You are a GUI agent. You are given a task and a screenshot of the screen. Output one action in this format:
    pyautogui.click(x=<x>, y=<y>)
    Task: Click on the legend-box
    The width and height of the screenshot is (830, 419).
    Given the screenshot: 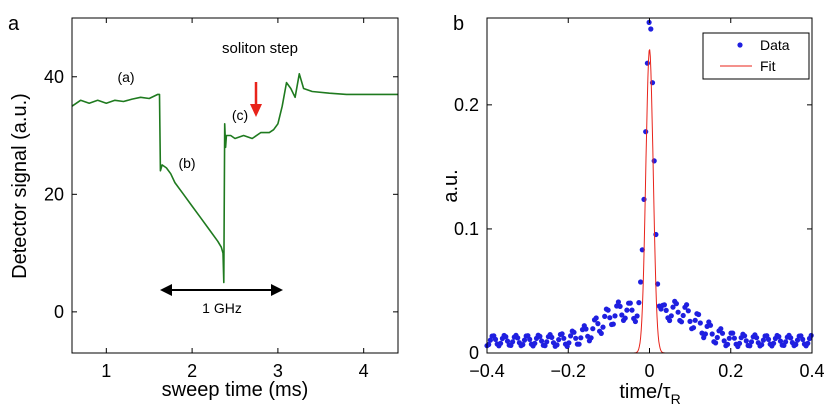 What is the action you would take?
    pyautogui.click(x=756, y=56)
    